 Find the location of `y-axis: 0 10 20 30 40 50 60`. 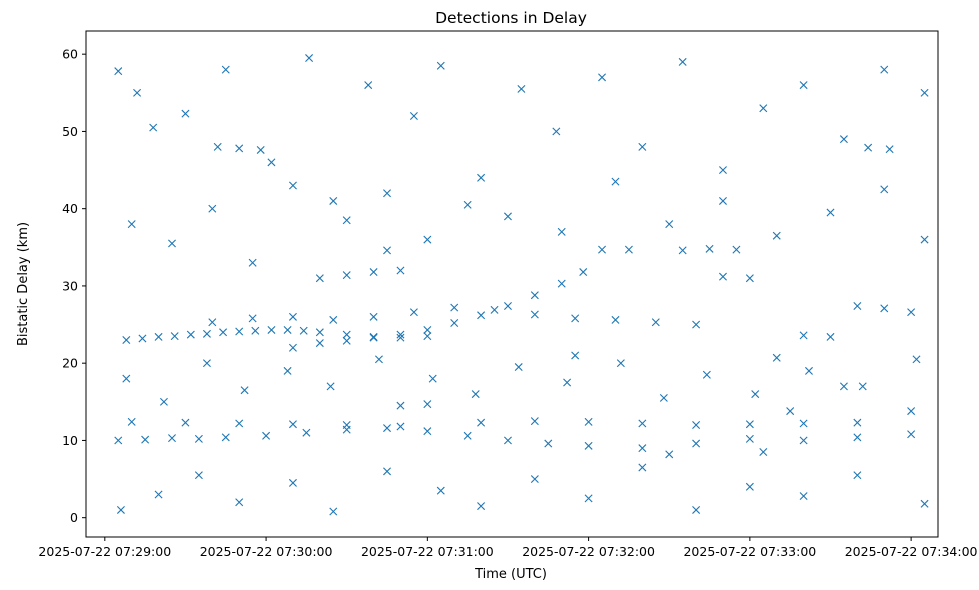

y-axis: 0 10 20 30 40 50 60 is located at coordinates (74, 286).